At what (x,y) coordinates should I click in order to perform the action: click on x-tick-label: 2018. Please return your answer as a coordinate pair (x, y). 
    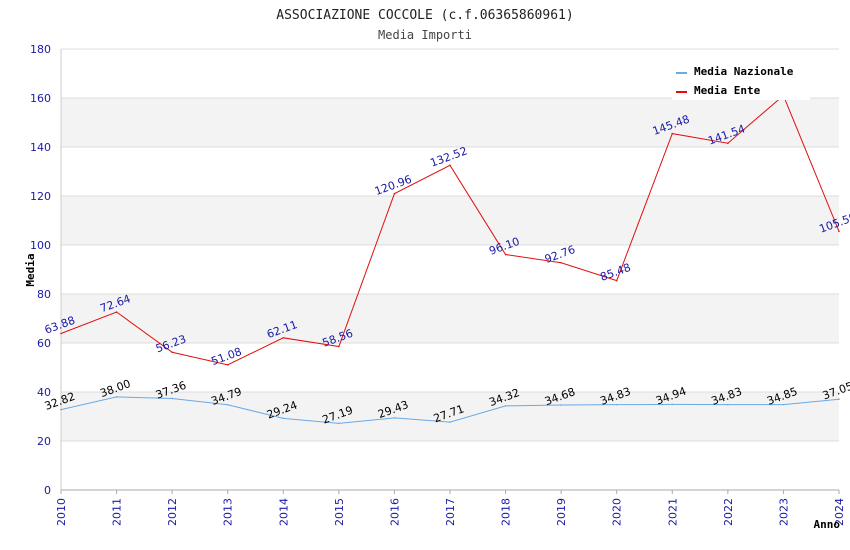
    Looking at the image, I should click on (506, 512).